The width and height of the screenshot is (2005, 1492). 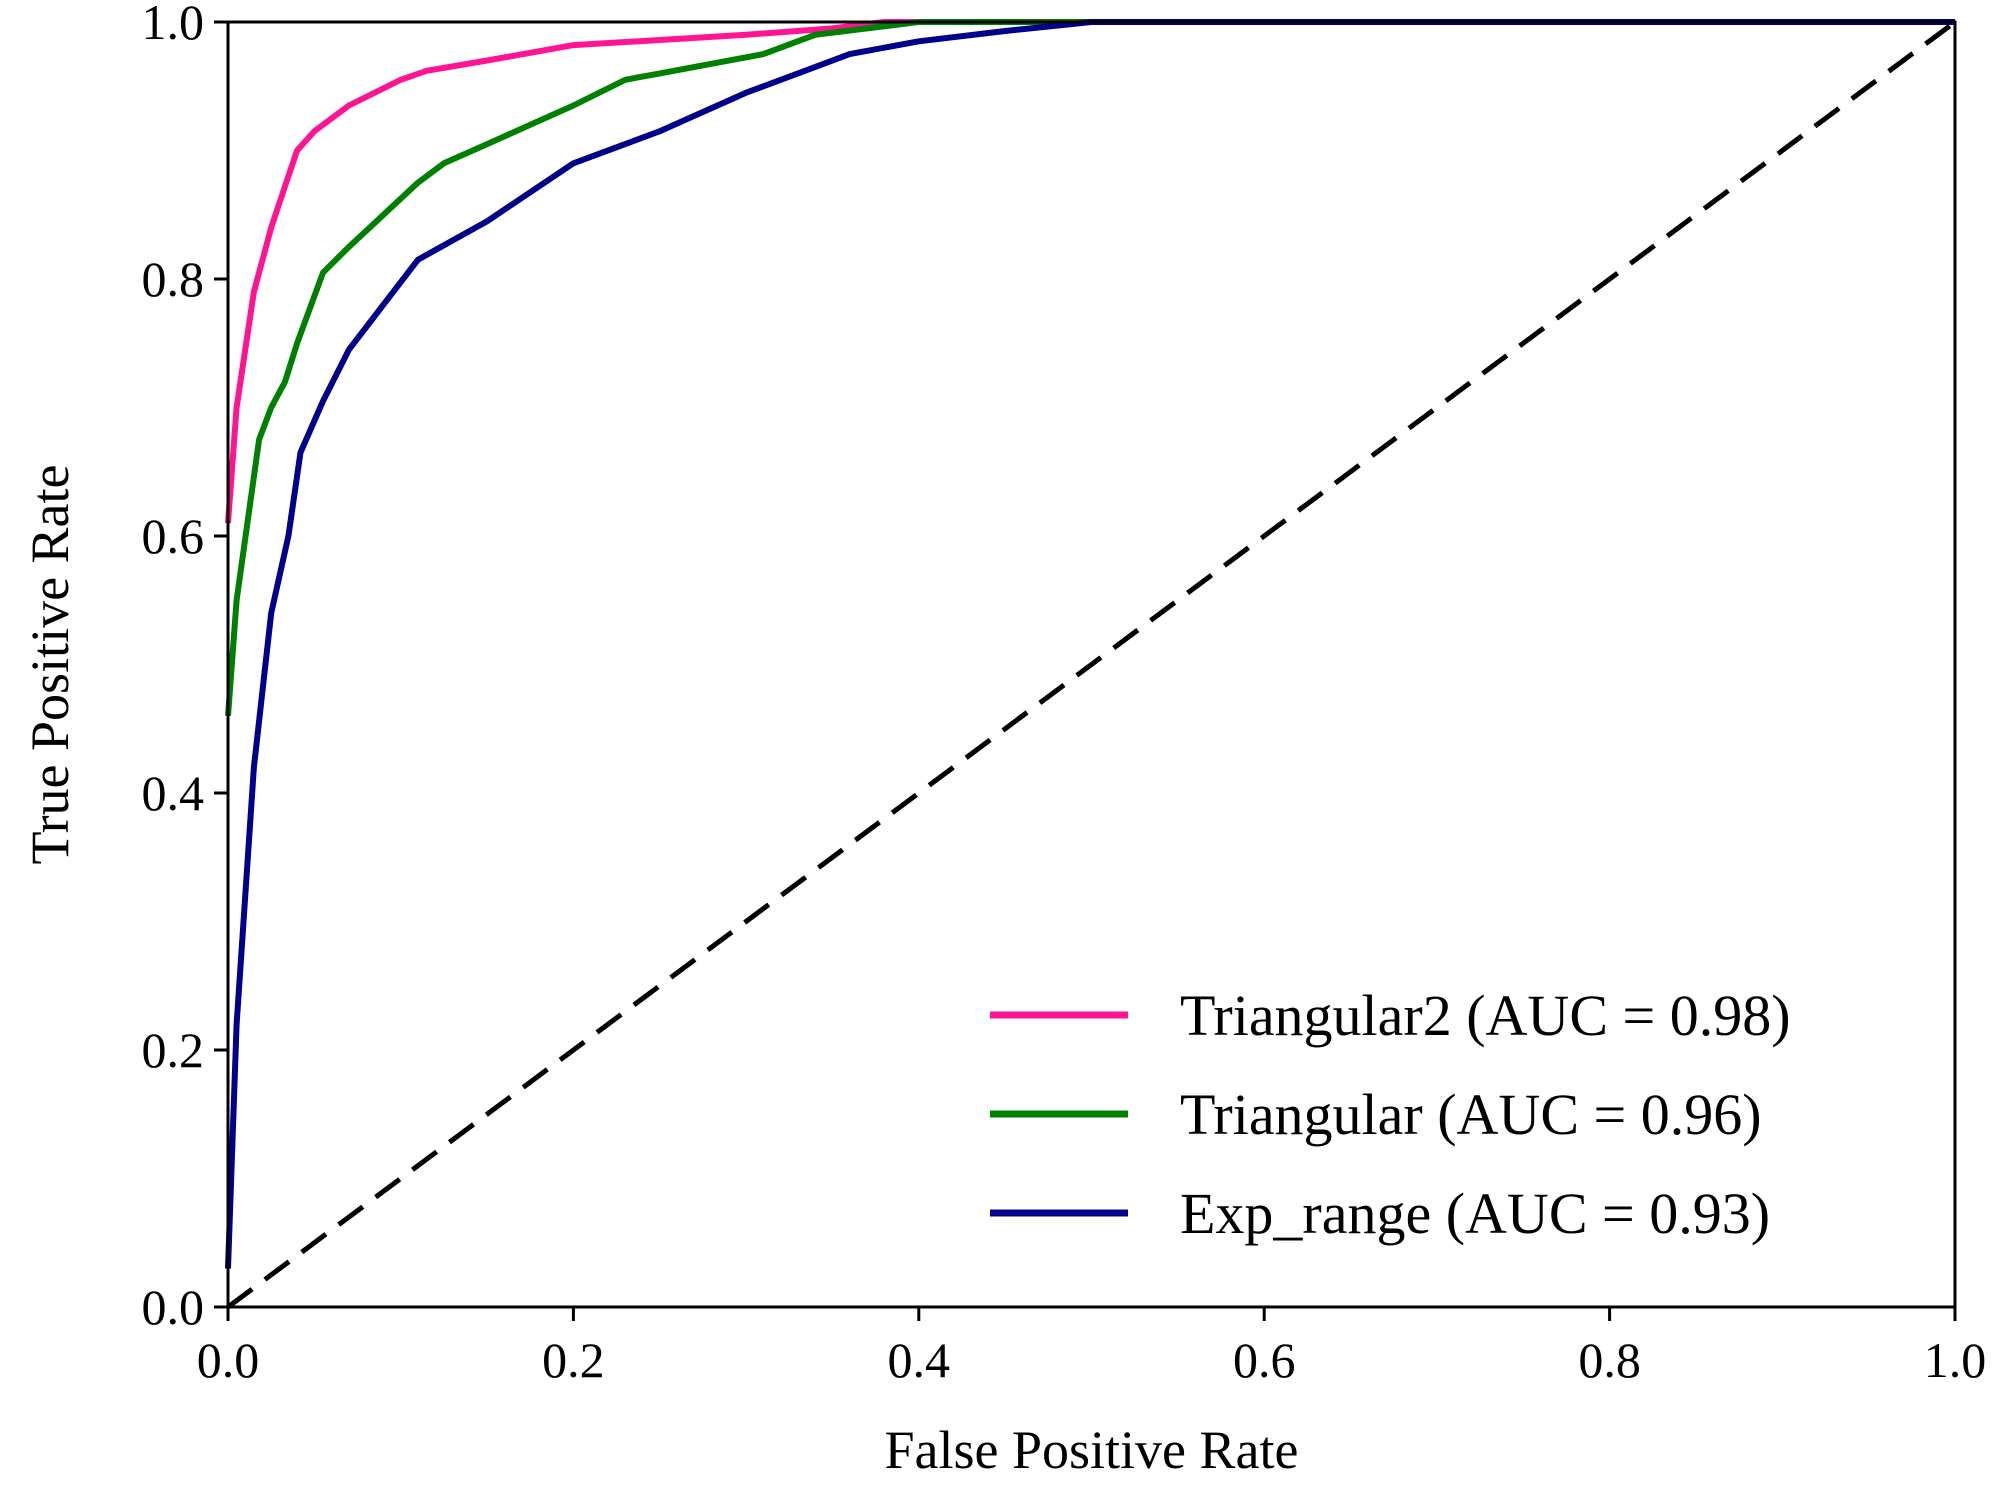 I want to click on legend-label: Exp_range (AUC = 0.93), so click(x=1475, y=1213).